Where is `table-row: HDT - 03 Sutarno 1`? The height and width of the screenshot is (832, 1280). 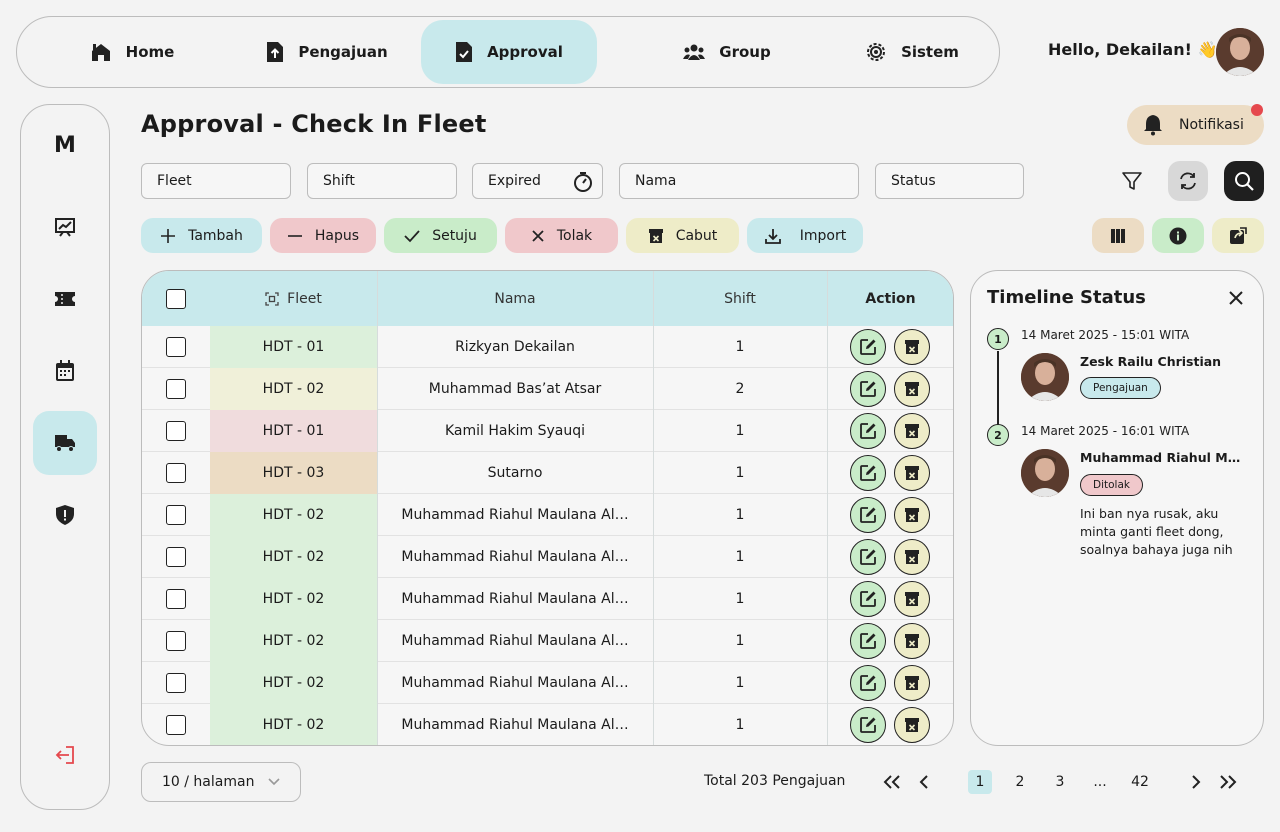
table-row: HDT - 03 Sutarno 1 is located at coordinates (547, 473).